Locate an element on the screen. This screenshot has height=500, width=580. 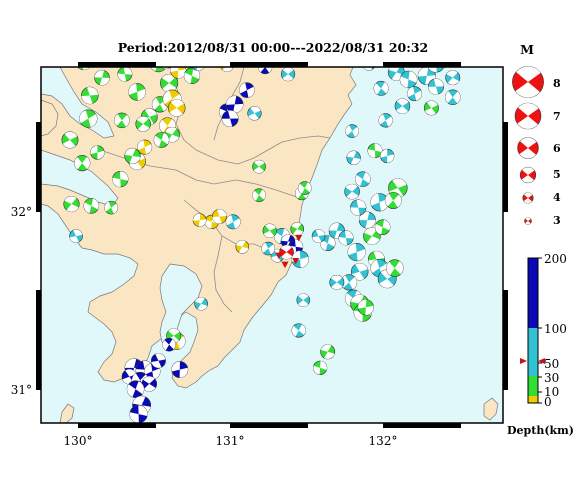
depth-bar-frame is located at coordinates (533, 330).